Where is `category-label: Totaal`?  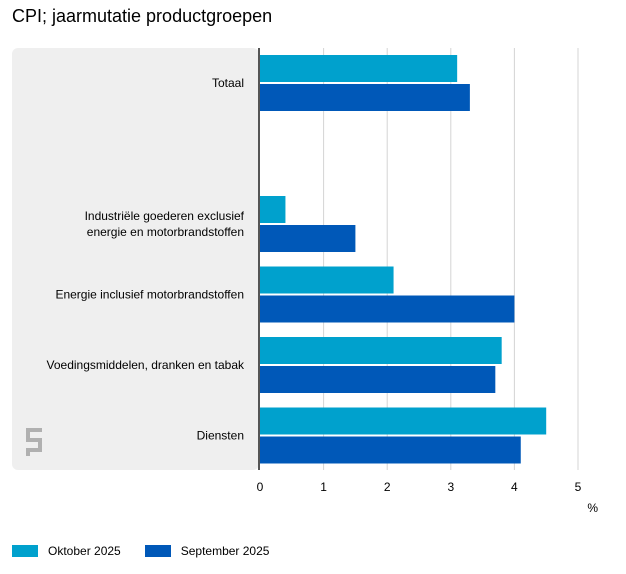
category-label: Totaal is located at coordinates (228, 83).